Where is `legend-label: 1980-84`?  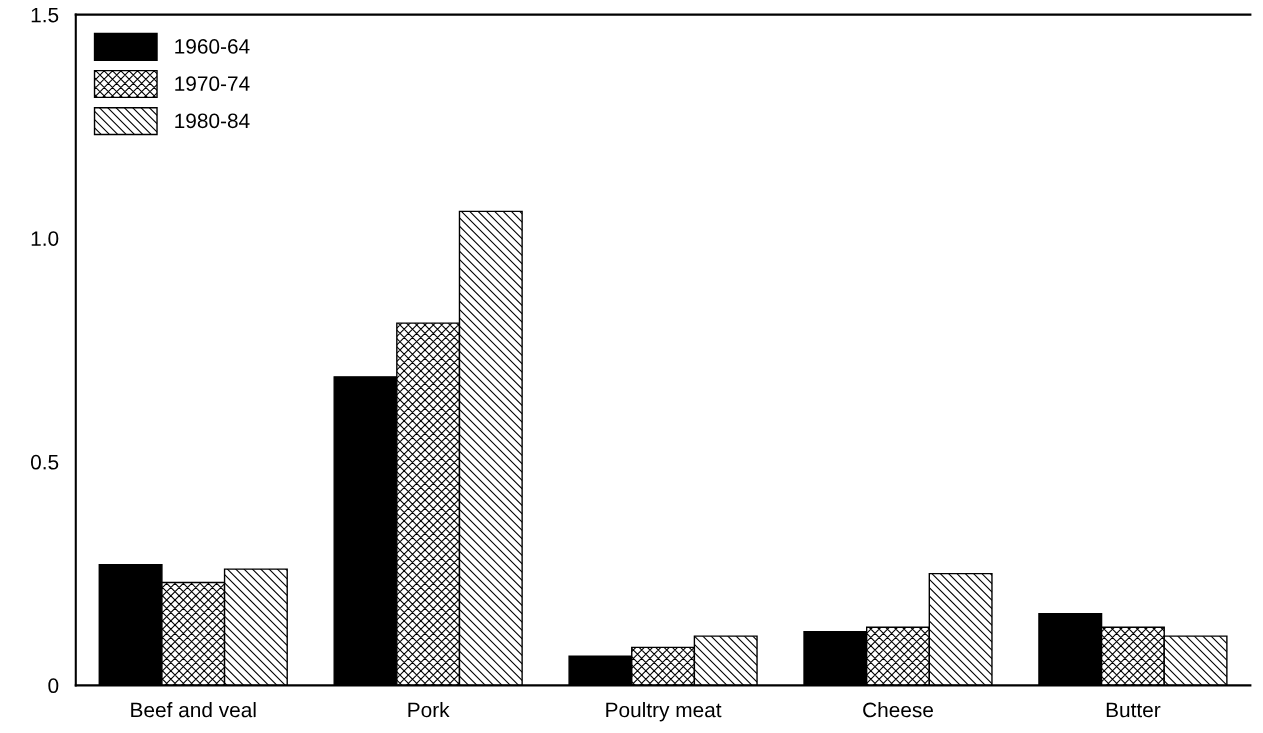
legend-label: 1980-84 is located at coordinates (212, 121).